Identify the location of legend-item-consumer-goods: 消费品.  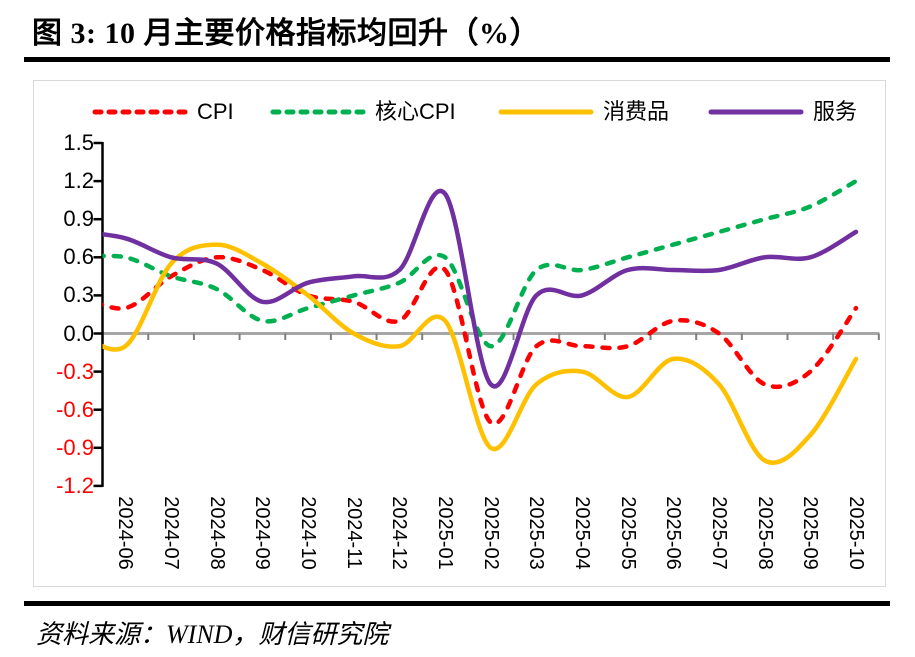
(583, 112).